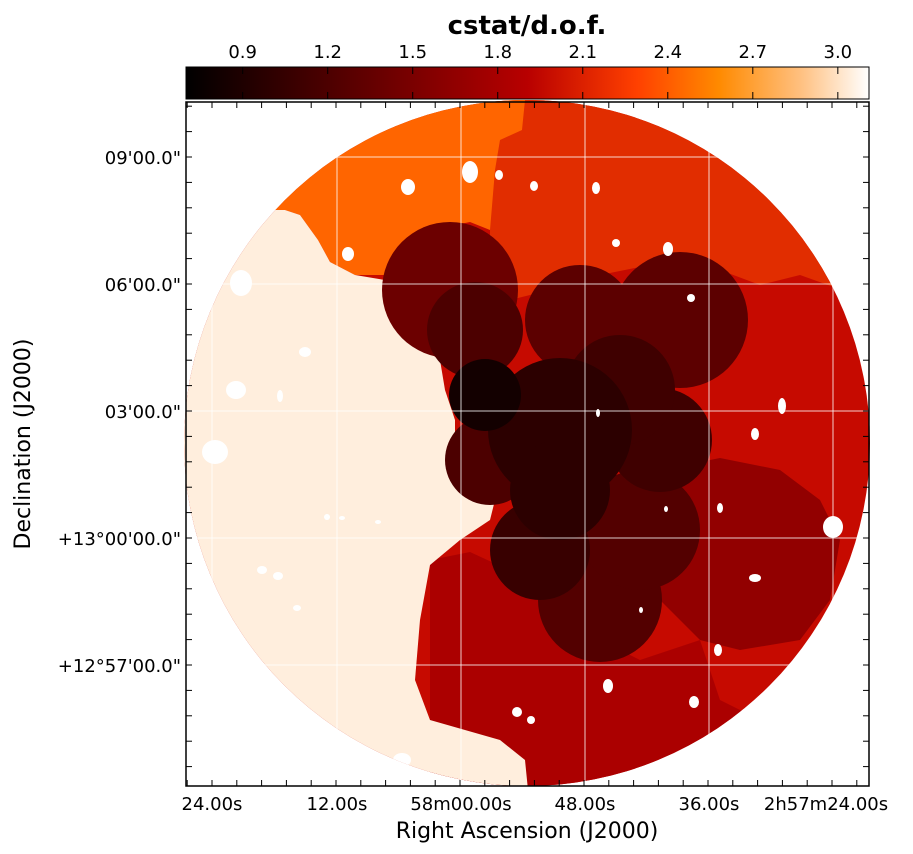 This screenshot has width=913, height=854. I want to click on colorbar: 0.9 1.2 1.5 1.8 2.1 2.4 2.7 3.0, so click(527, 71).